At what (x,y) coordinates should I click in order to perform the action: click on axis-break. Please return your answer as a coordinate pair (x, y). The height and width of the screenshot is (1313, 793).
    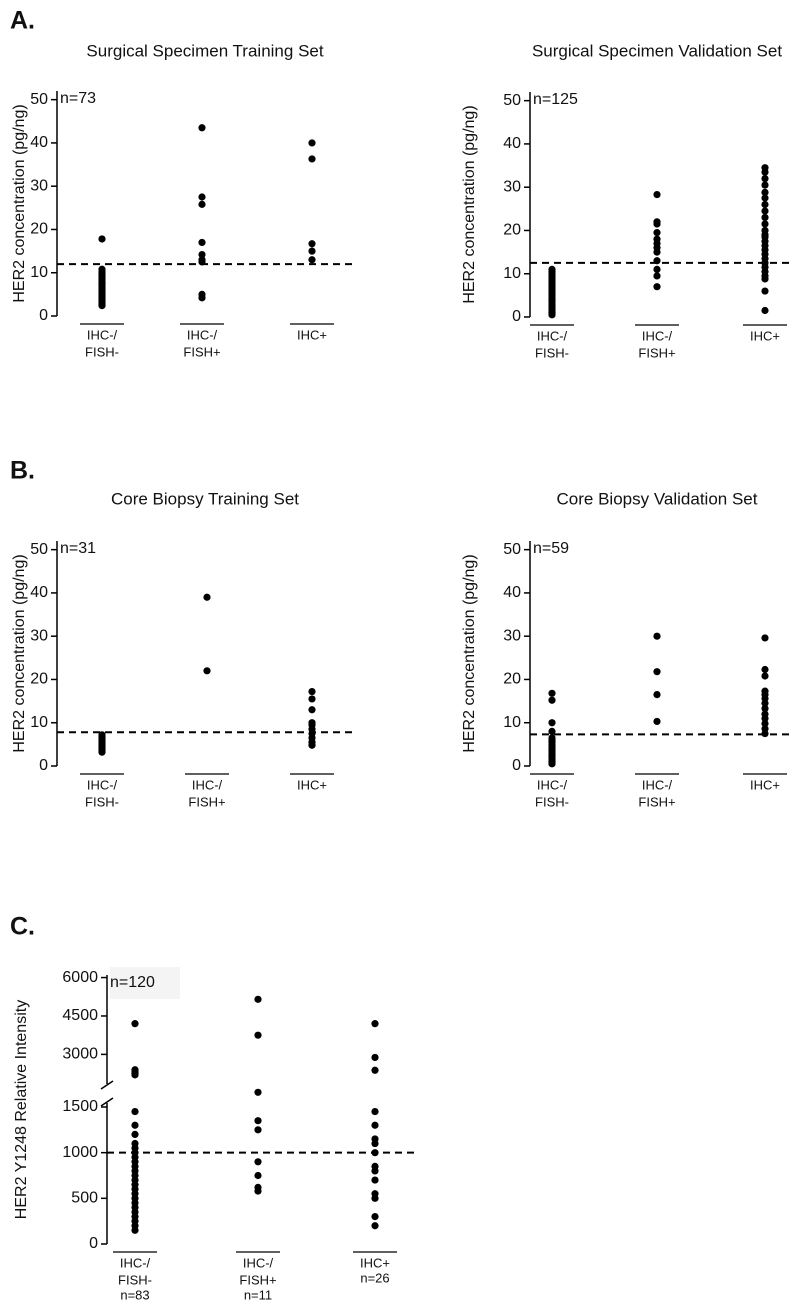
    Looking at the image, I should click on (107, 1085).